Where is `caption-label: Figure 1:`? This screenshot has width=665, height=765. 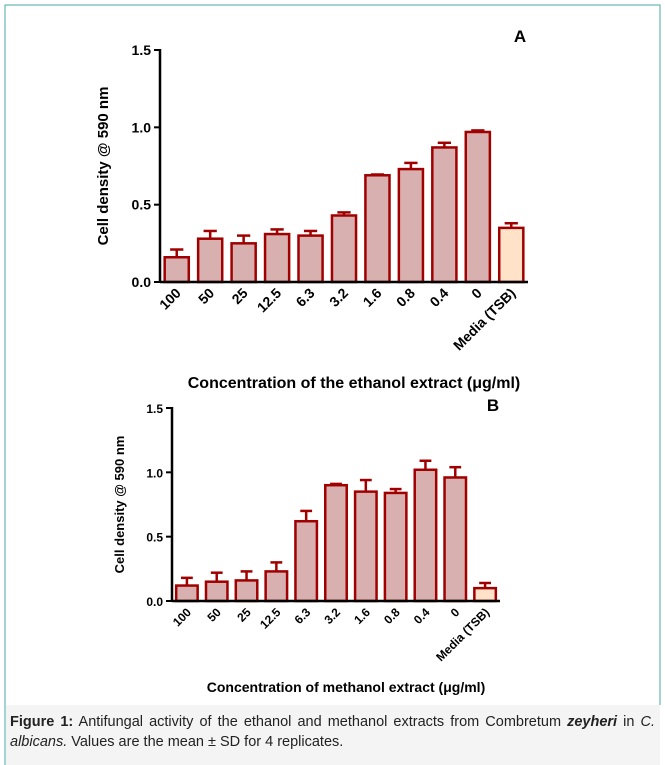 caption-label: Figure 1: is located at coordinates (42, 722).